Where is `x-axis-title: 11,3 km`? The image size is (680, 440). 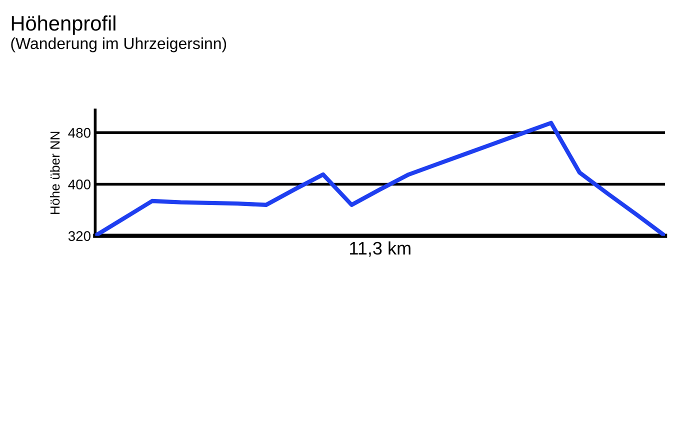 x-axis-title: 11,3 km is located at coordinates (380, 249).